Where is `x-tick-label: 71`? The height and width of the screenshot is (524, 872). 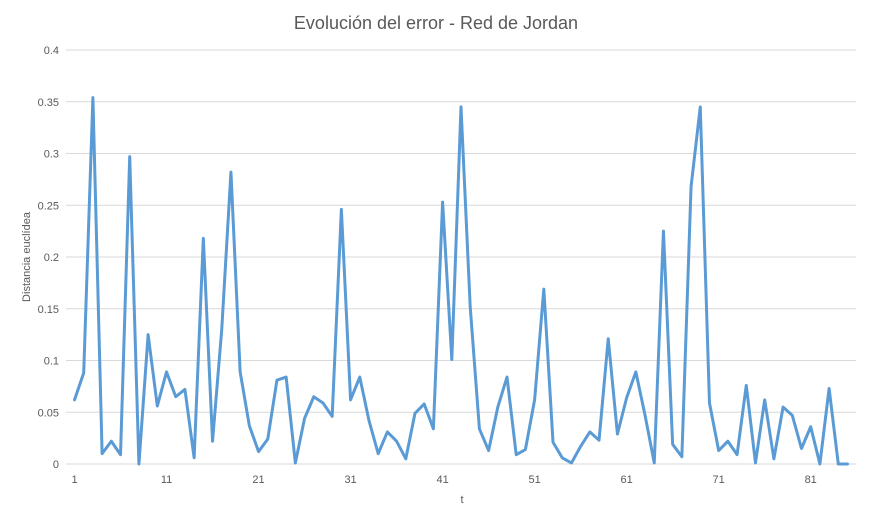
x-tick-label: 71 is located at coordinates (719, 480).